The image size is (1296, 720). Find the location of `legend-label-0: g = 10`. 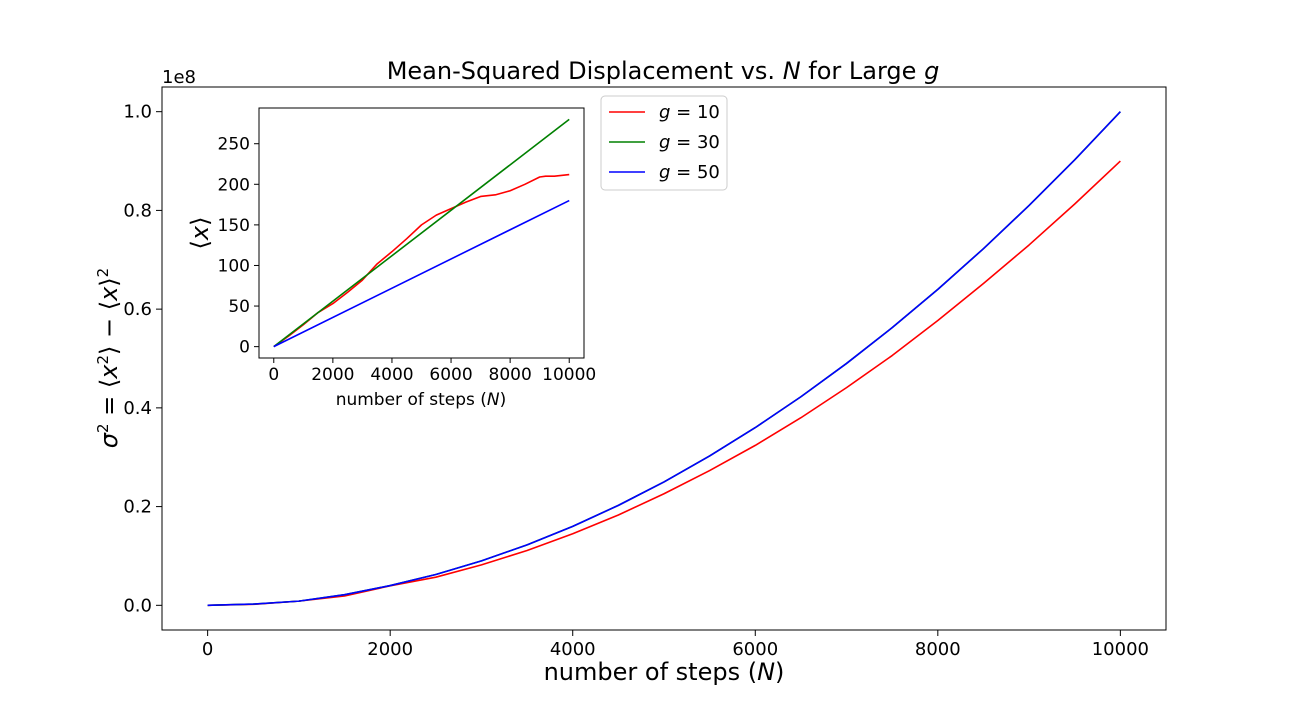

legend-label-0: g = 10 is located at coordinates (689, 112).